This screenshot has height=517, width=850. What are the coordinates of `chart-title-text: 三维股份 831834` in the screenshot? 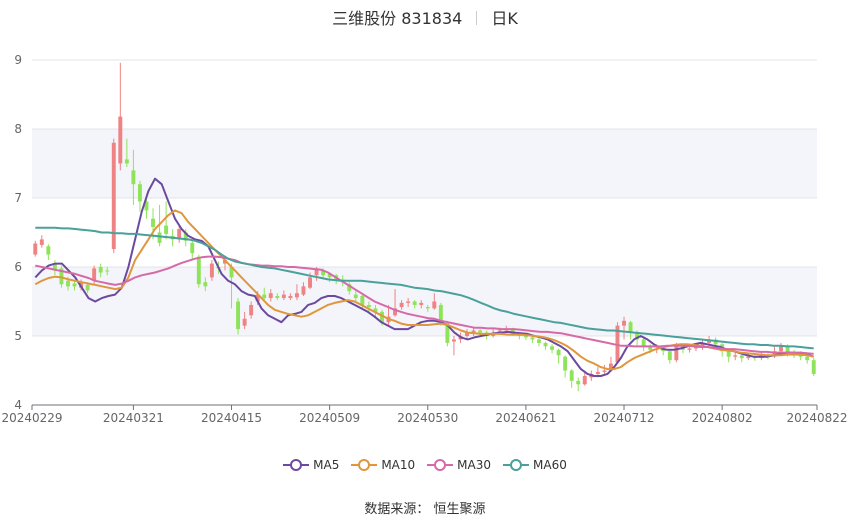 It's located at (397, 18).